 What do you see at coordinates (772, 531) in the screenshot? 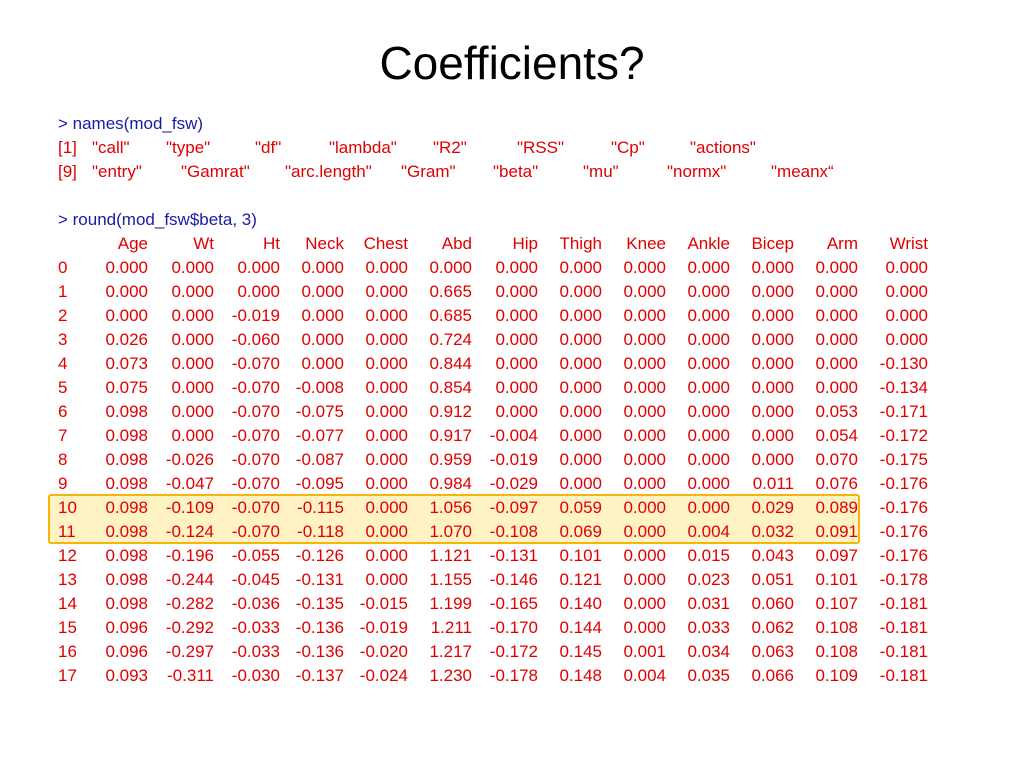
I see `table-cell: 0.032` at bounding box center [772, 531].